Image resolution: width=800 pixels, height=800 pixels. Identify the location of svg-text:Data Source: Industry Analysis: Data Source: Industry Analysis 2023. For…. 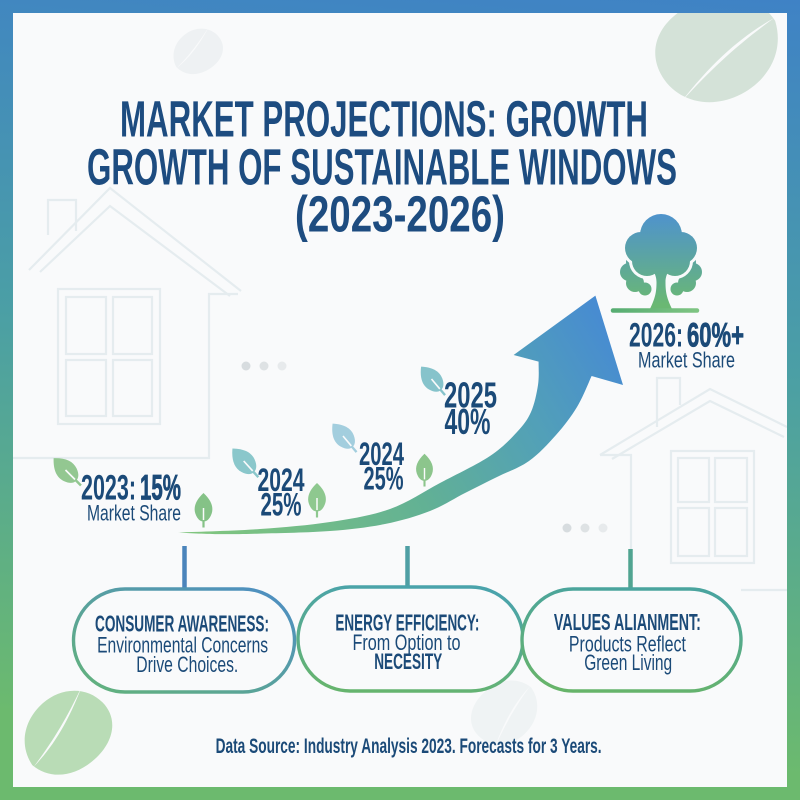
(409, 746).